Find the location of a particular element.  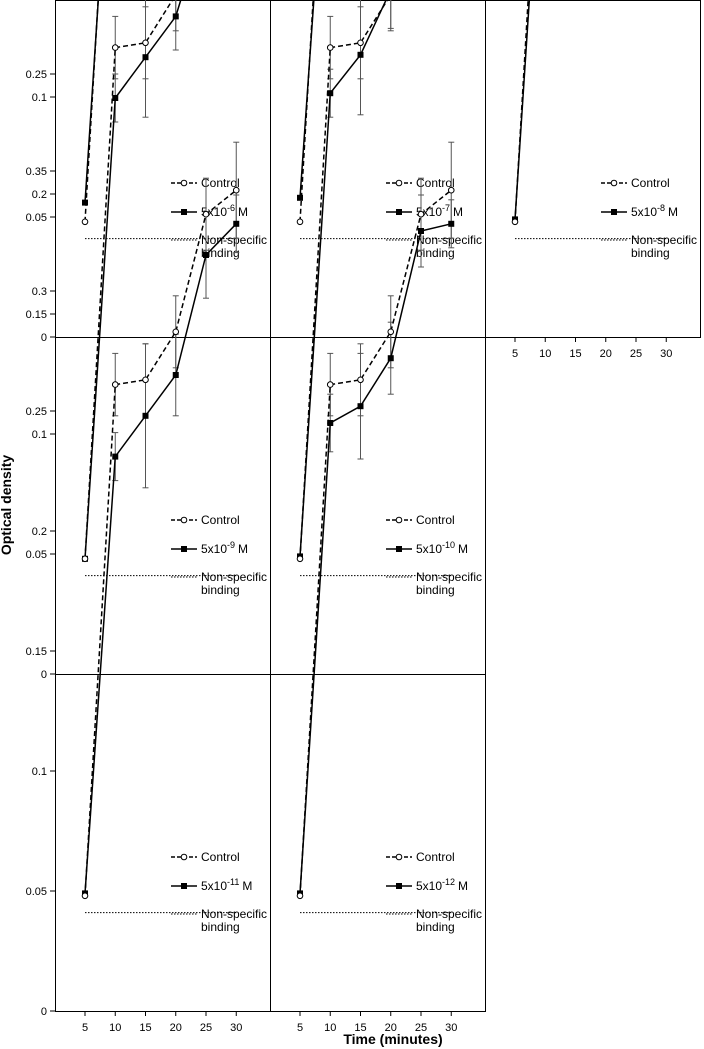

concentration-exponent: -6 is located at coordinates (231, 208).